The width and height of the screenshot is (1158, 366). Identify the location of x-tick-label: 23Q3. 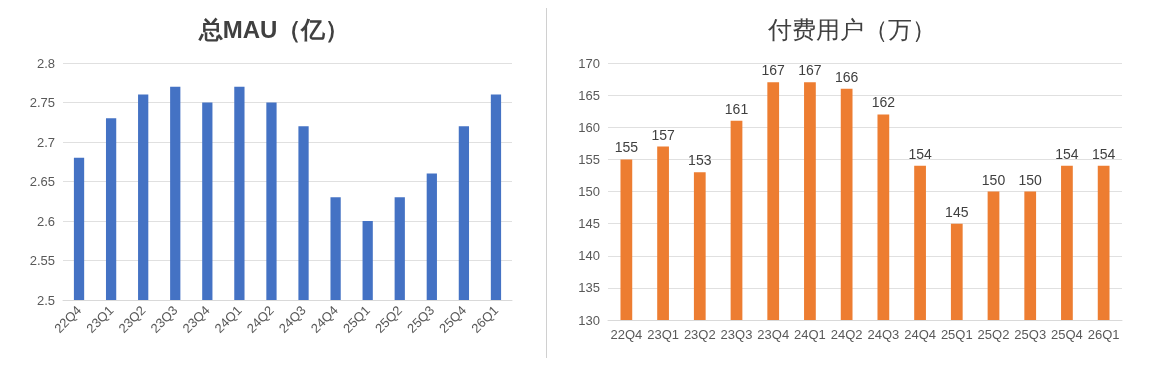
(736, 334).